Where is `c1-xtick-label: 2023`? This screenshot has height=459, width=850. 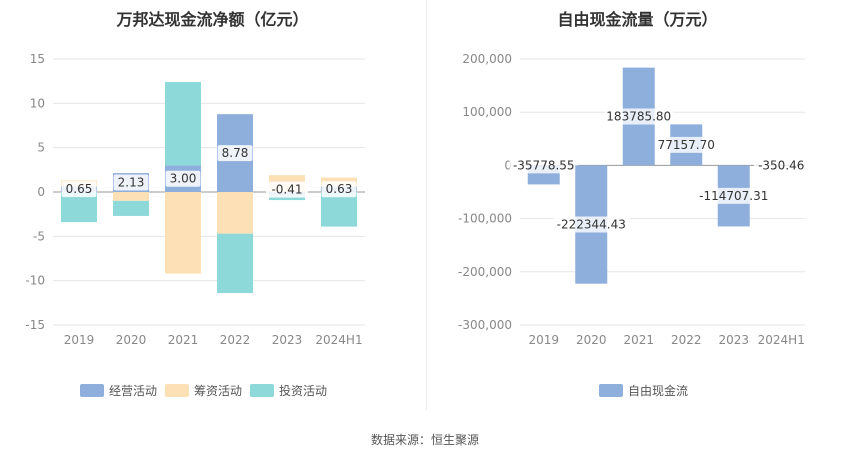
c1-xtick-label: 2023 is located at coordinates (287, 340).